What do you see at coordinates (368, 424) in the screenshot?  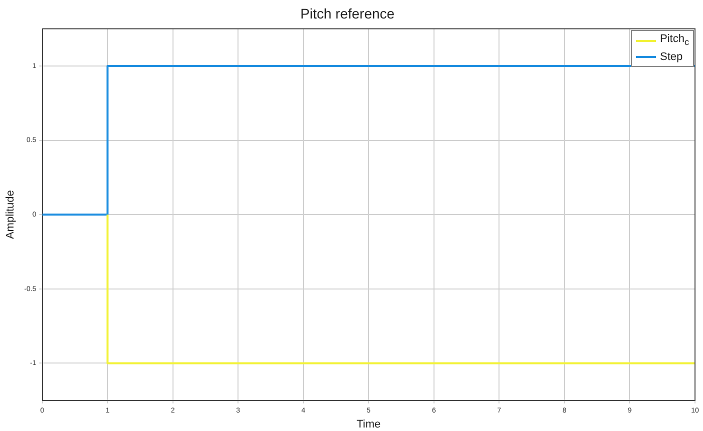 I see `x-axis-title: Time` at bounding box center [368, 424].